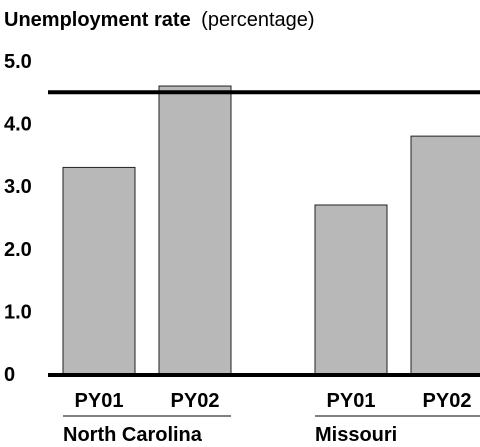  What do you see at coordinates (18, 218) in the screenshot?
I see `y-axis-tick-labels: 5.0 4.0 3.0 2.0 1.0 0` at bounding box center [18, 218].